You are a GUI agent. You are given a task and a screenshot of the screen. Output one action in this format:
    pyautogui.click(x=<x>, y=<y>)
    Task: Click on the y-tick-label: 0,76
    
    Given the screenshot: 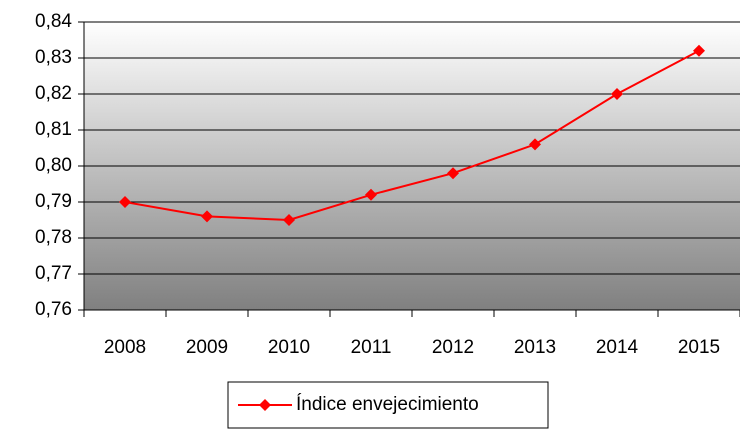 What is the action you would take?
    pyautogui.click(x=53, y=309)
    